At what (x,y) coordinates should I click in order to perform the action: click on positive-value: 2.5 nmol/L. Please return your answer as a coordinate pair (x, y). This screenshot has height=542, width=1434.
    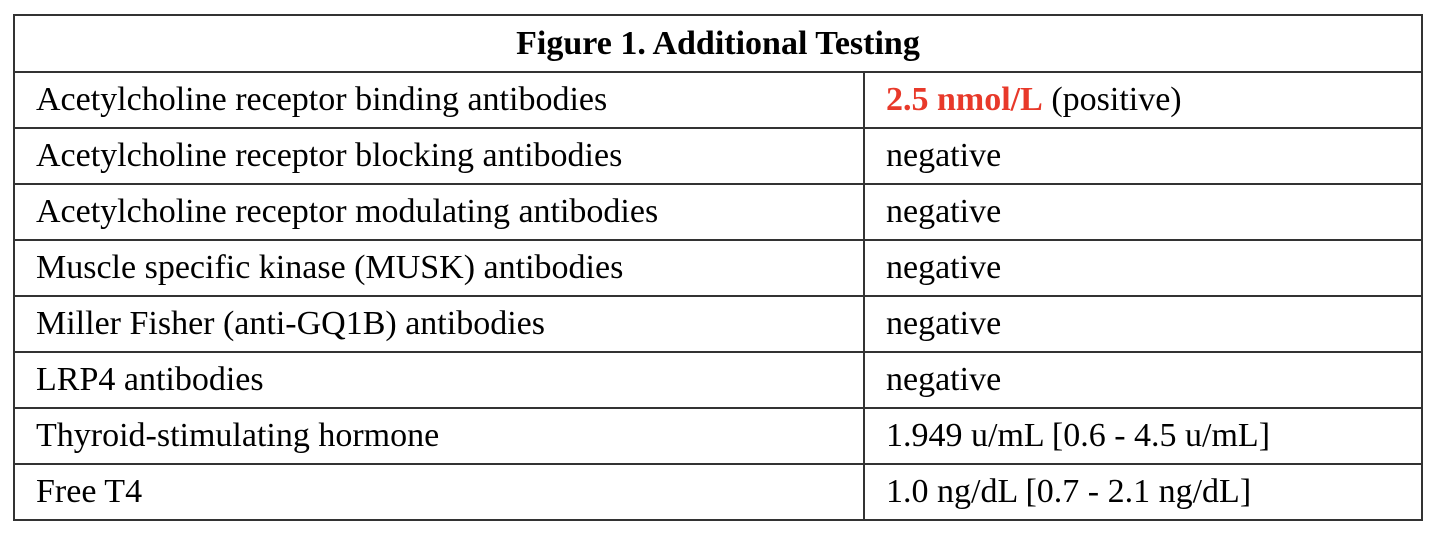
    Looking at the image, I should click on (964, 99).